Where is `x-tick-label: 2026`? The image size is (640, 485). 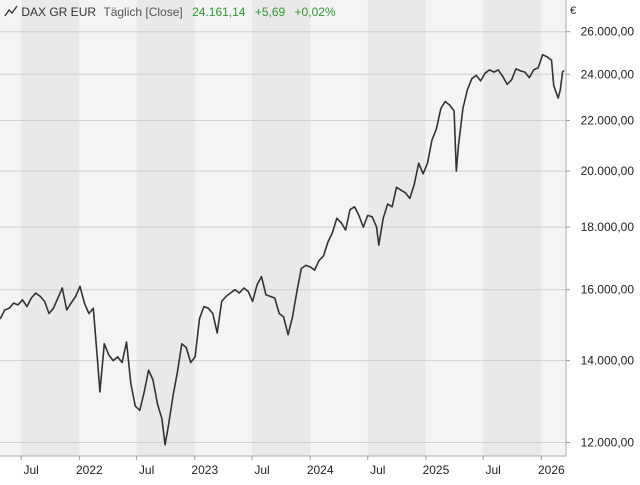
x-tick-label: 2026 is located at coordinates (551, 470).